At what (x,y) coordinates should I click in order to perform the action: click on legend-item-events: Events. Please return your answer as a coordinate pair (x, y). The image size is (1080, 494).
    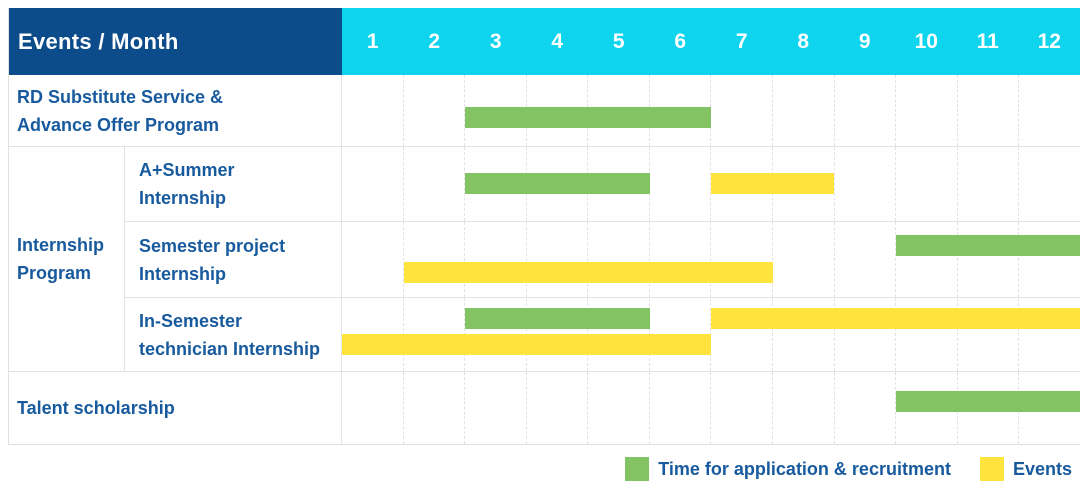
    Looking at the image, I should click on (1025, 469).